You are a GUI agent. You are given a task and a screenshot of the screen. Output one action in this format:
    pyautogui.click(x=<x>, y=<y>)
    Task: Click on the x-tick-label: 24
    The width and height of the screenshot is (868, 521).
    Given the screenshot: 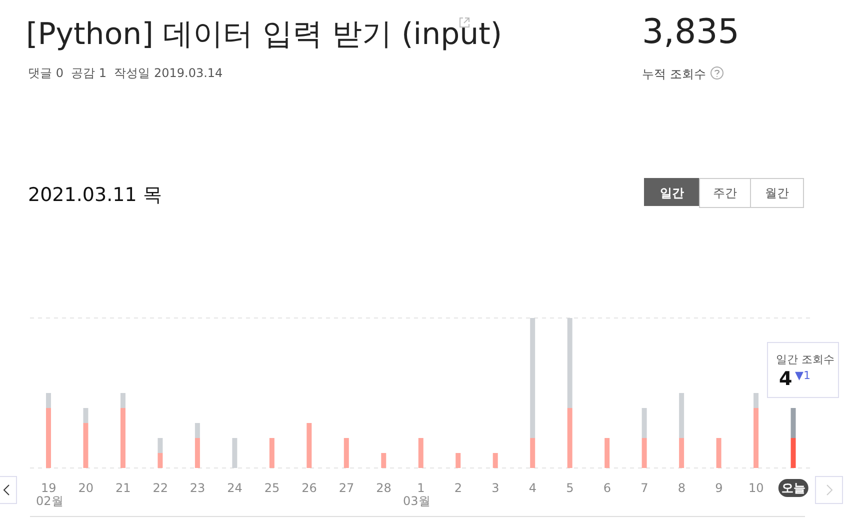 What is the action you would take?
    pyautogui.click(x=234, y=488)
    